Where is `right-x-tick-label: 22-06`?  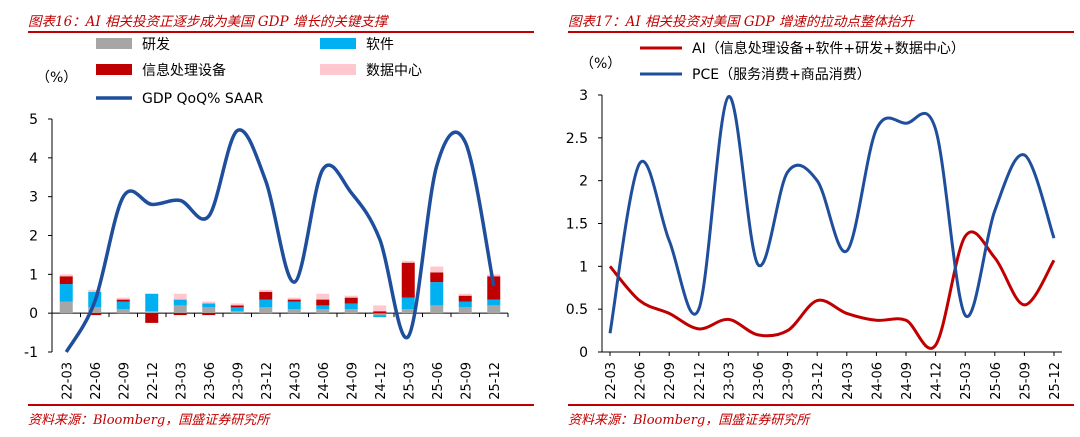 right-x-tick-label: 22-06 is located at coordinates (641, 381).